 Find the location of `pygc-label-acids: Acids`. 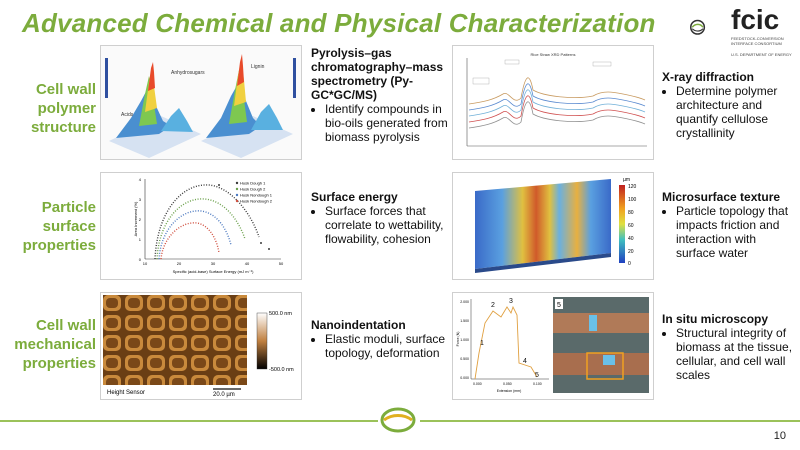

pygc-label-acids: Acids is located at coordinates (127, 115).